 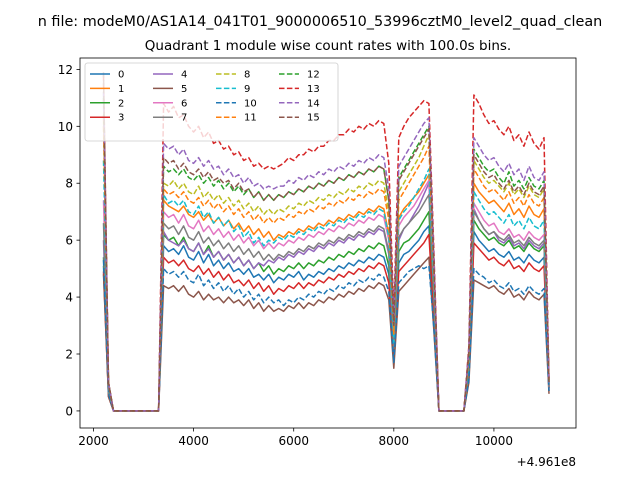 What do you see at coordinates (313, 75) in the screenshot?
I see `legend-label-12: 12` at bounding box center [313, 75].